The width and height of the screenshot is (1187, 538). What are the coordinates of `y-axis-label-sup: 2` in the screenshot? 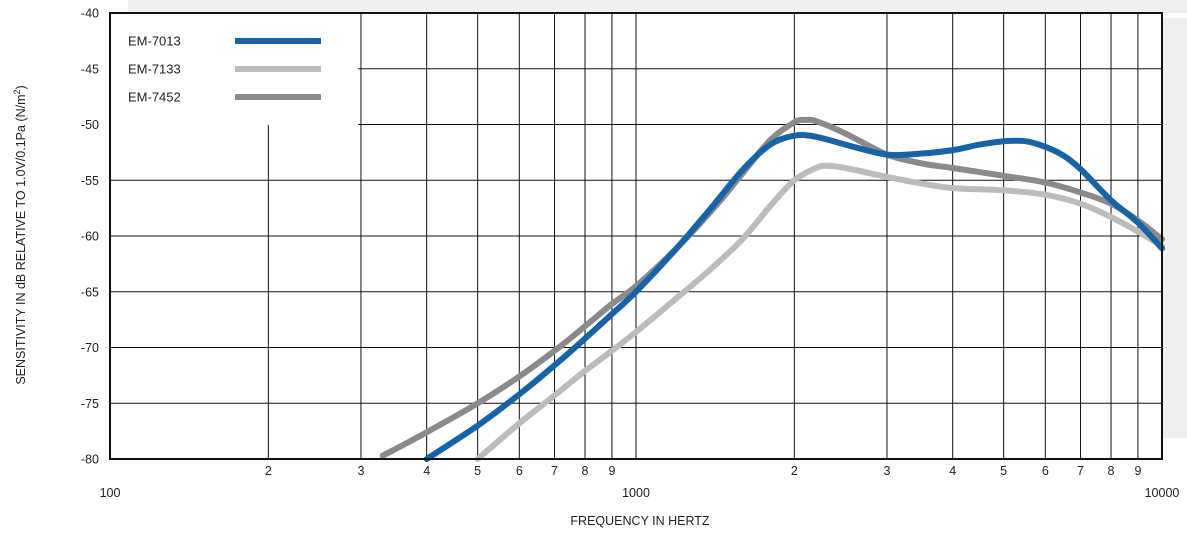 It's located at (17, 92).